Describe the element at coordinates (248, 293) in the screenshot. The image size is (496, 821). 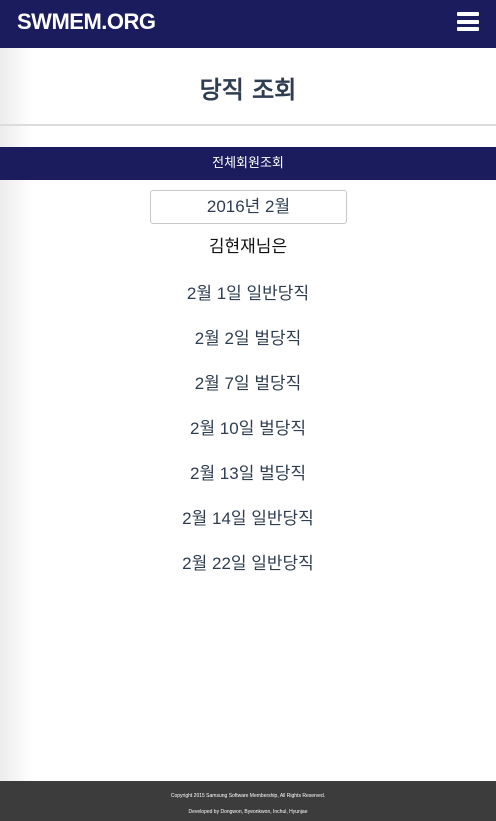
I see `duty-list-item: 2월 1일 일반당직` at that location.